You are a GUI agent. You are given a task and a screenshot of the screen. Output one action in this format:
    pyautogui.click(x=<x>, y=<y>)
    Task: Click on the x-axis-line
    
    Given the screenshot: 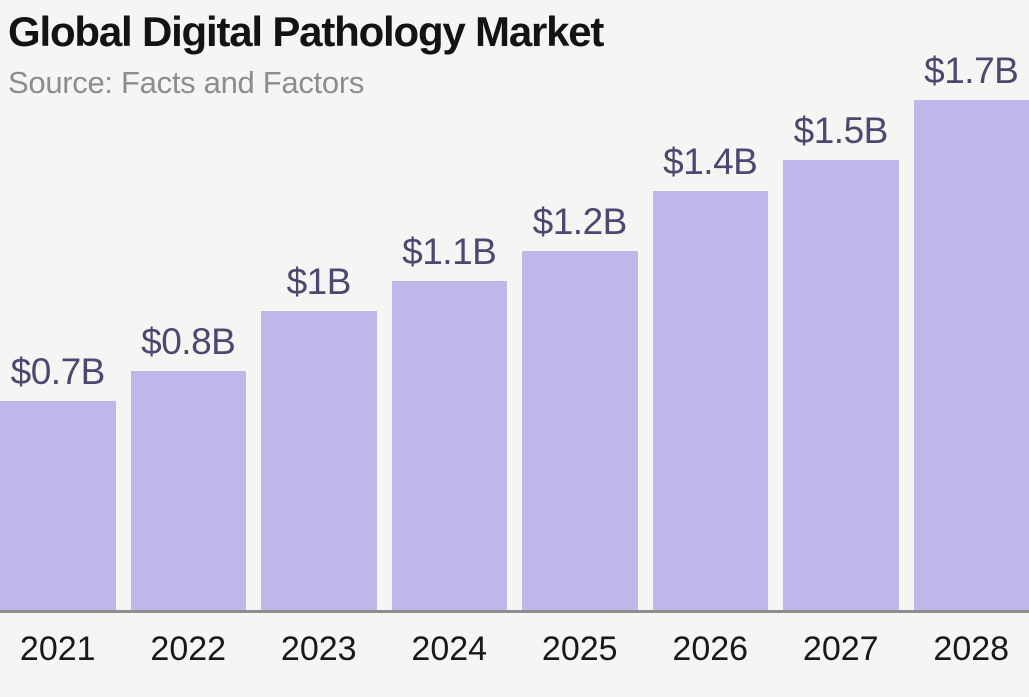 What is the action you would take?
    pyautogui.click(x=514, y=611)
    